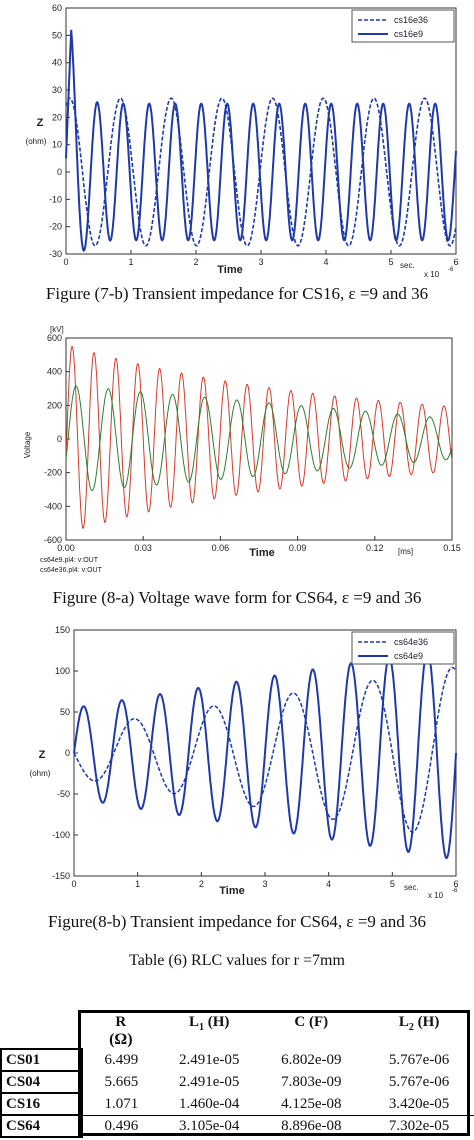  I want to click on chart2-ytick-label: 400, so click(54, 372).